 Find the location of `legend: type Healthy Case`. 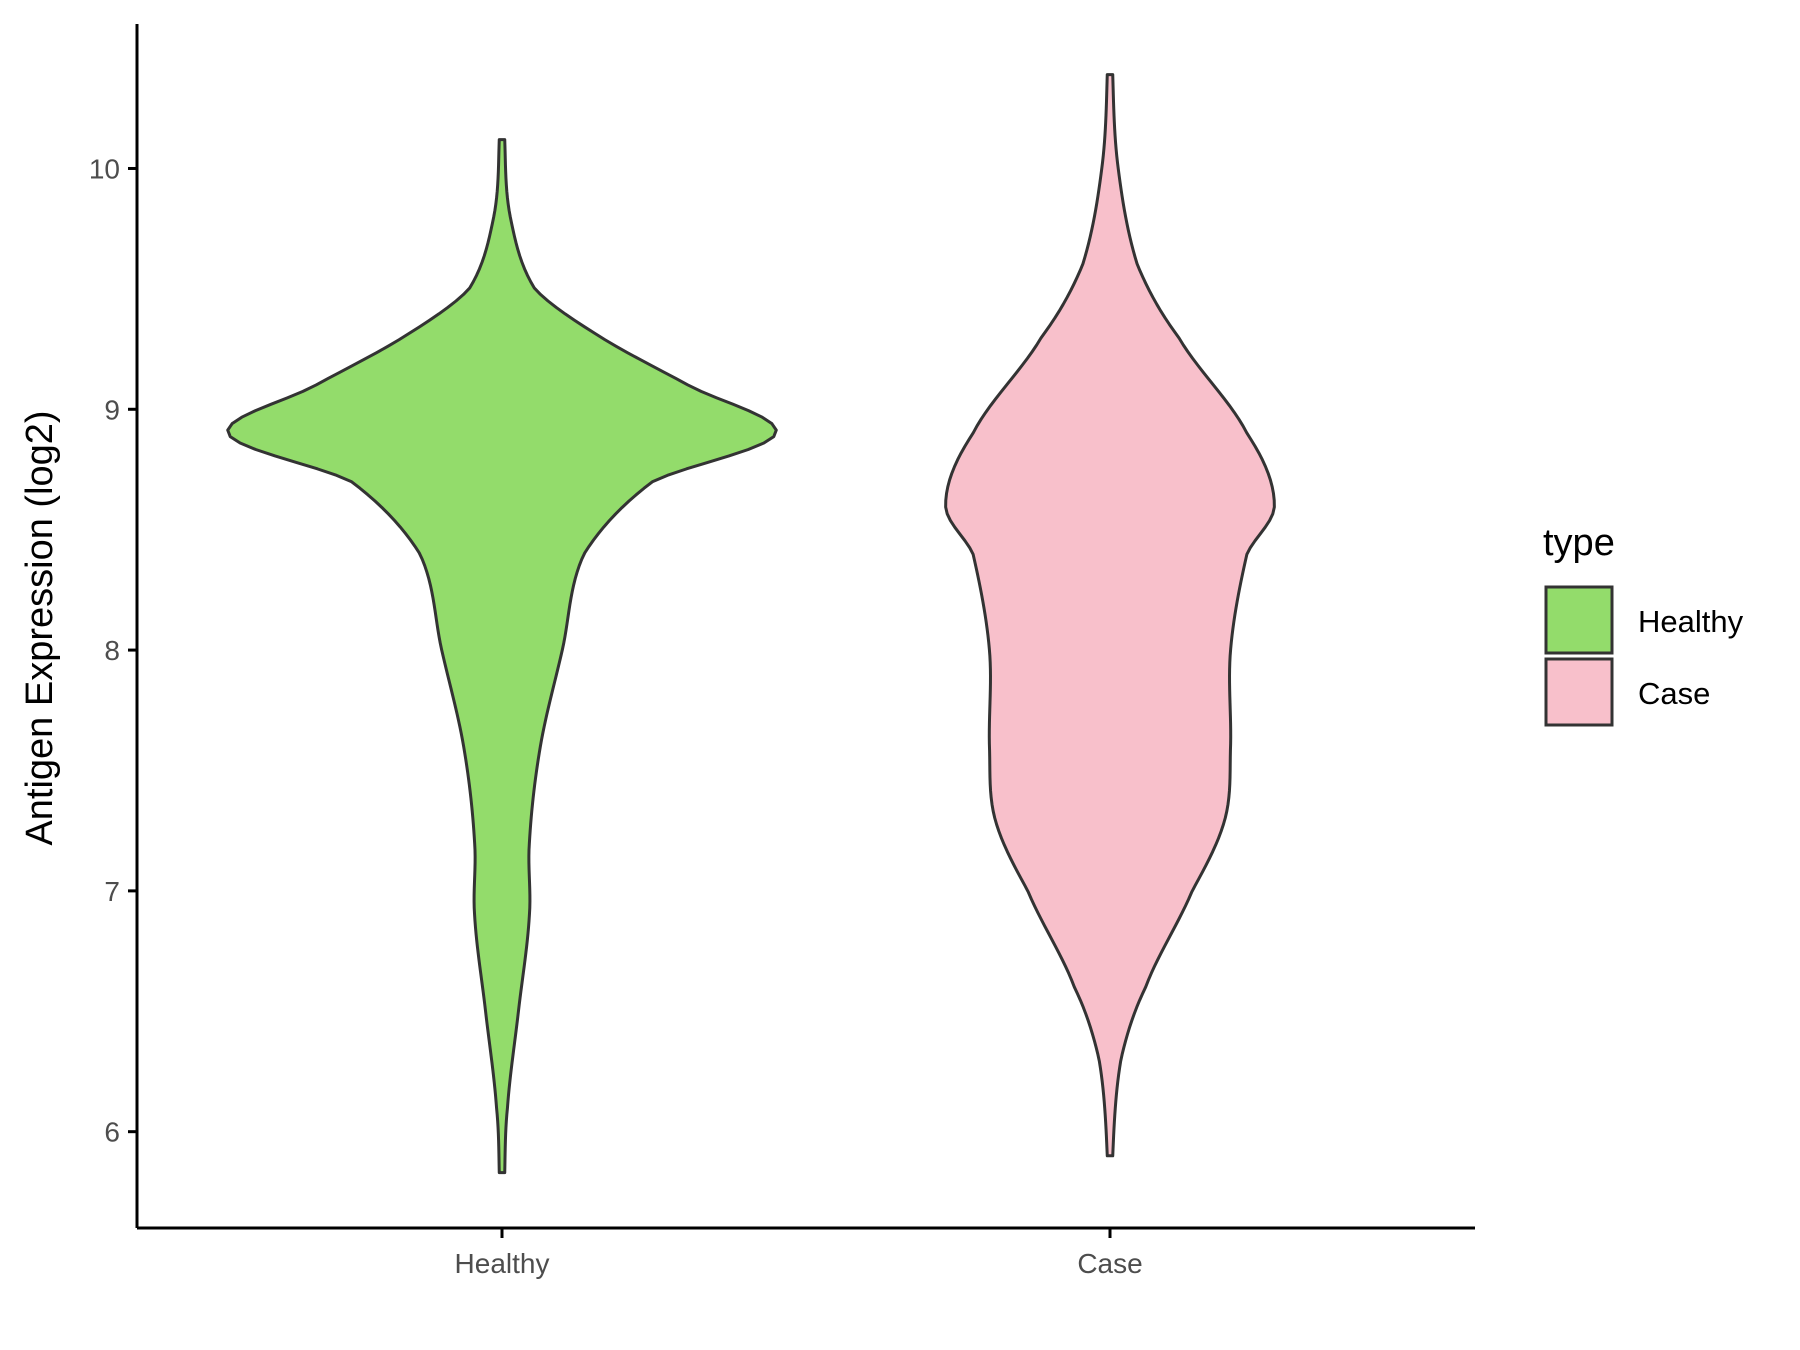

legend: type Healthy Case is located at coordinates (1643, 624).